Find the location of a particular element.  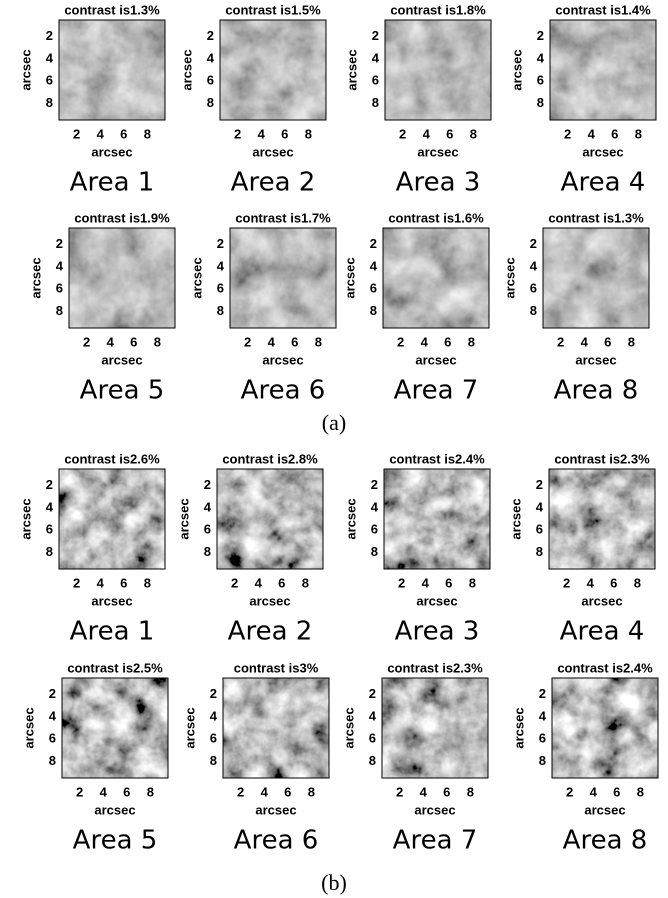

area-label: Area 6 is located at coordinates (276, 841).